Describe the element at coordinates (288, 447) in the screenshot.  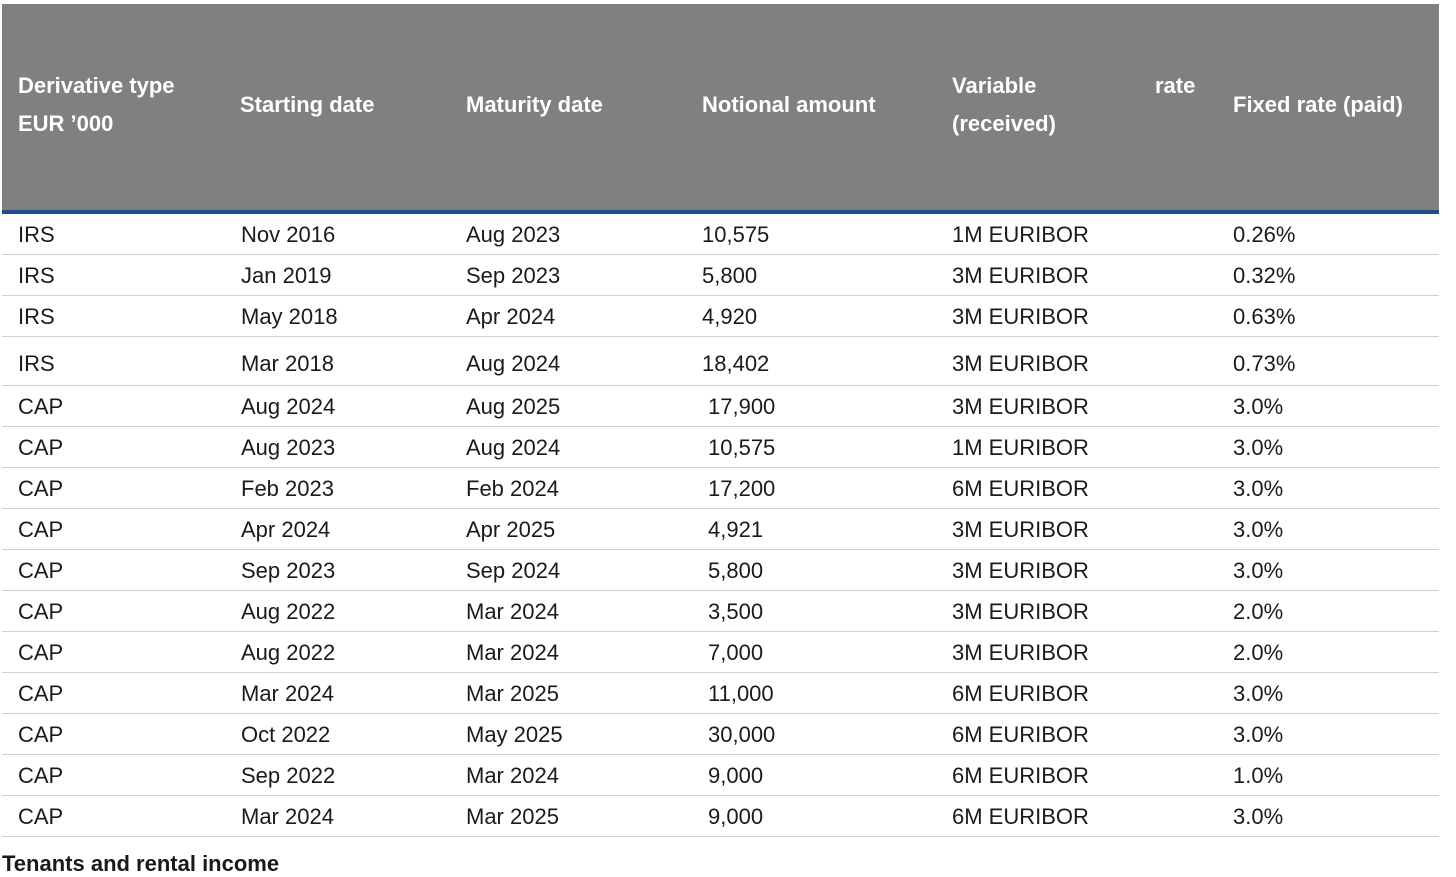
I see `cell-starting-date: Aug 2023` at that location.